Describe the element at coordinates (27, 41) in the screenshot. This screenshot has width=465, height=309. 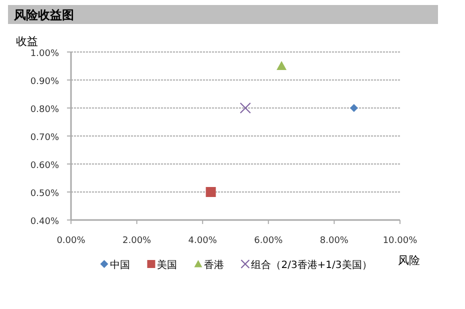
I see `y-axis-title: 收益` at that location.